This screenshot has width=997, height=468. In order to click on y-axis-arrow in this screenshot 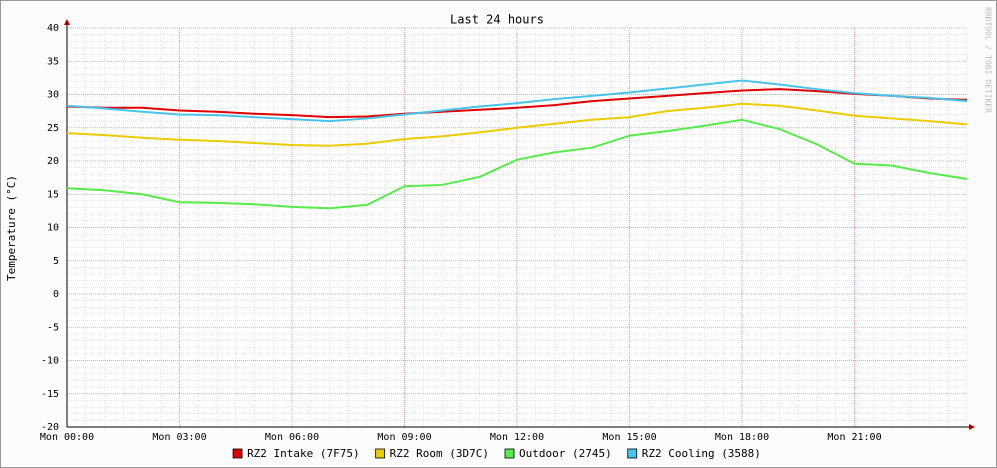, I will do `click(67, 22)`.